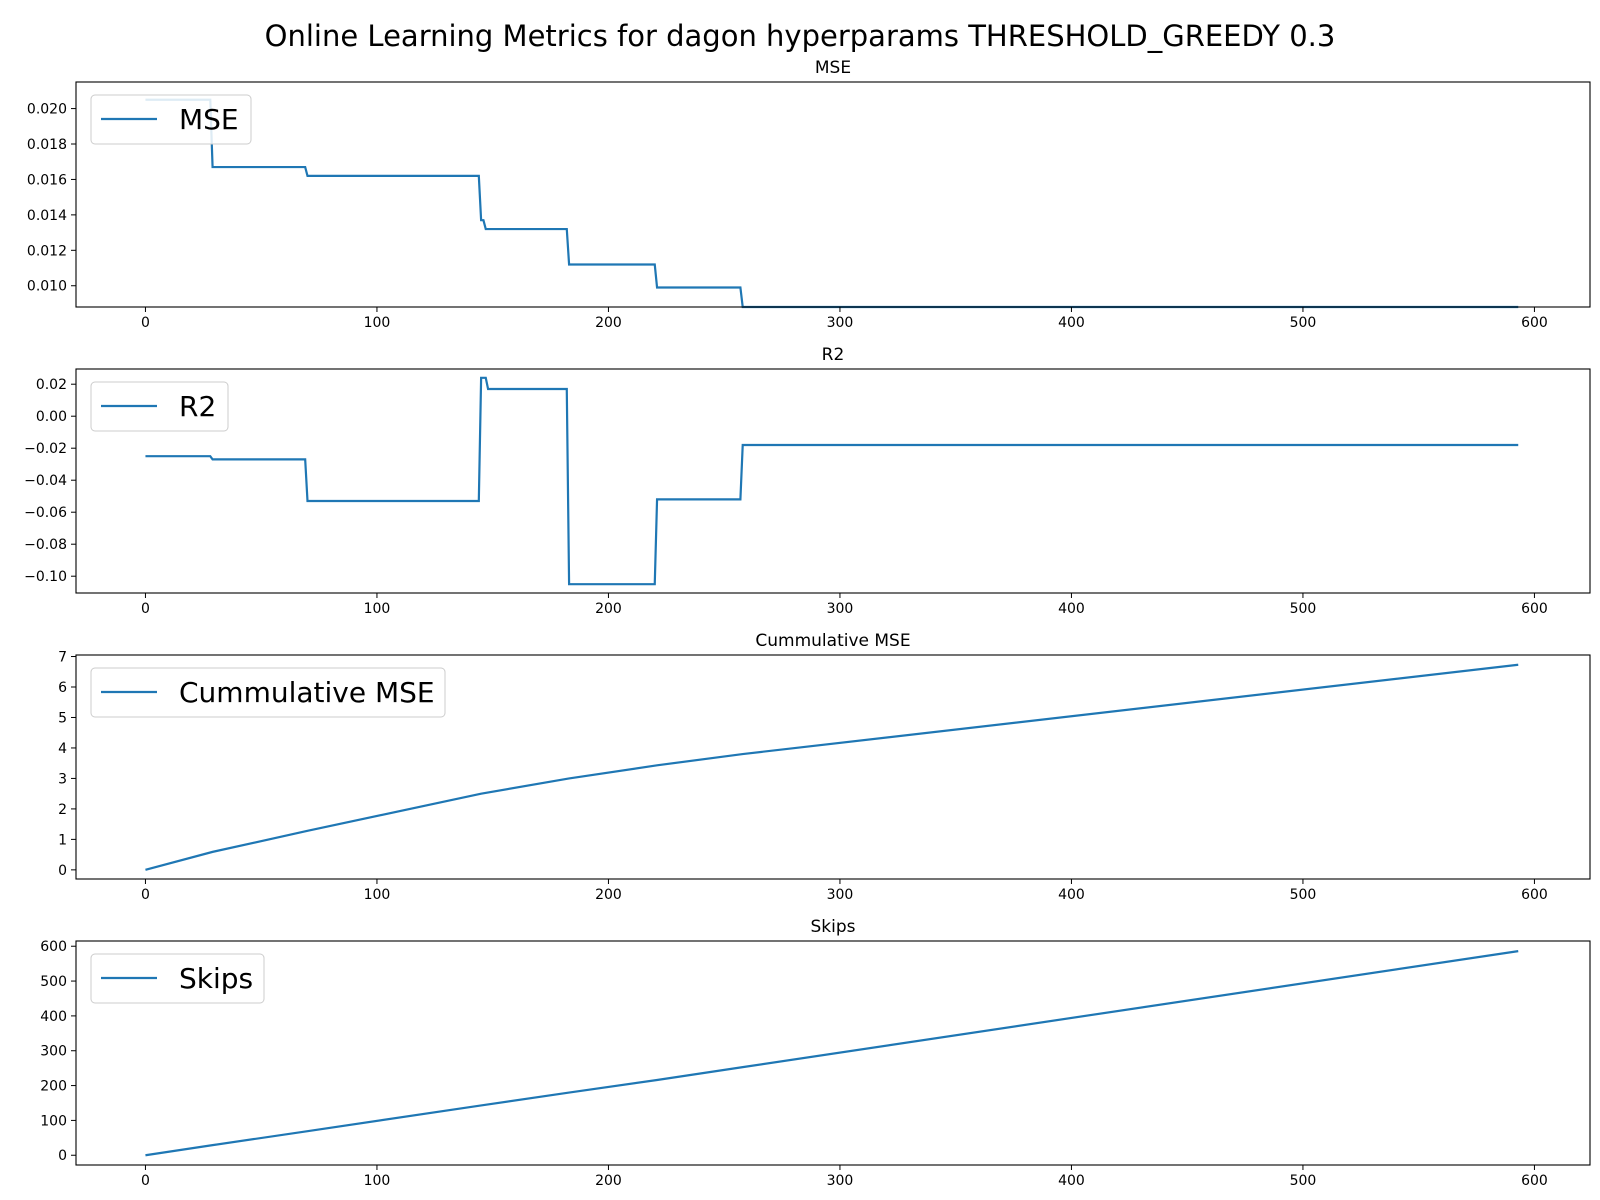 The image size is (1600, 1200). What do you see at coordinates (209, 119) in the screenshot?
I see `legend-label: MSE` at bounding box center [209, 119].